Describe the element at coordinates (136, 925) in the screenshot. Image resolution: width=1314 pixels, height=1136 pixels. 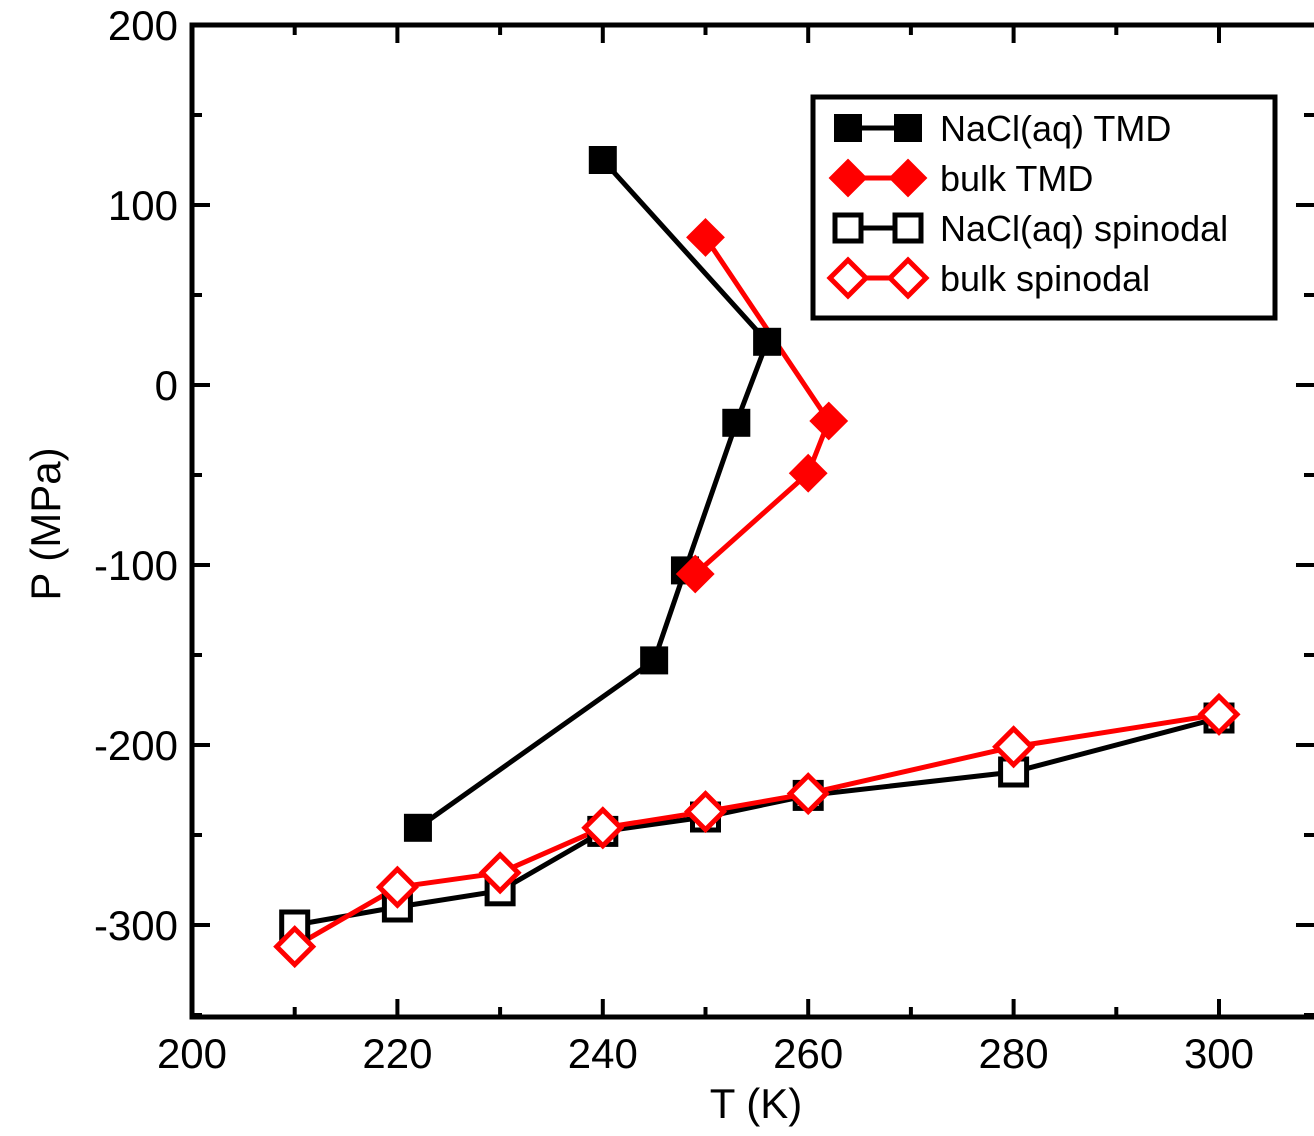
I see `y-tick-label: -300` at that location.